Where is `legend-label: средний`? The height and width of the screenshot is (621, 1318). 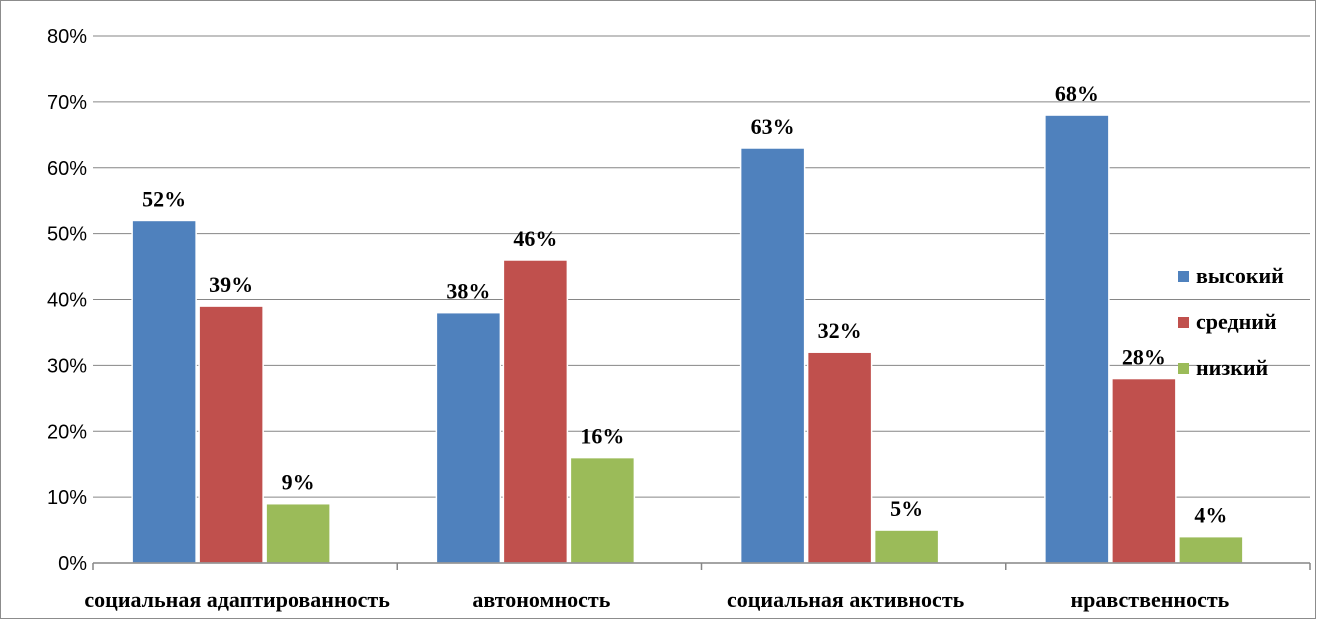 legend-label: средний is located at coordinates (1236, 321).